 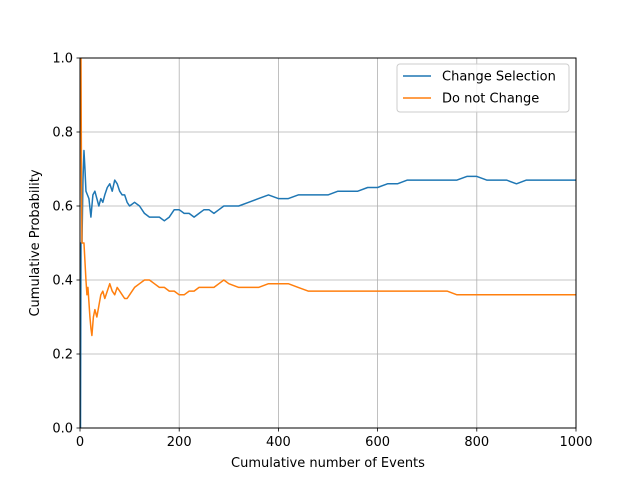 What do you see at coordinates (575, 442) in the screenshot?
I see `x-tick-label: 1000` at bounding box center [575, 442].